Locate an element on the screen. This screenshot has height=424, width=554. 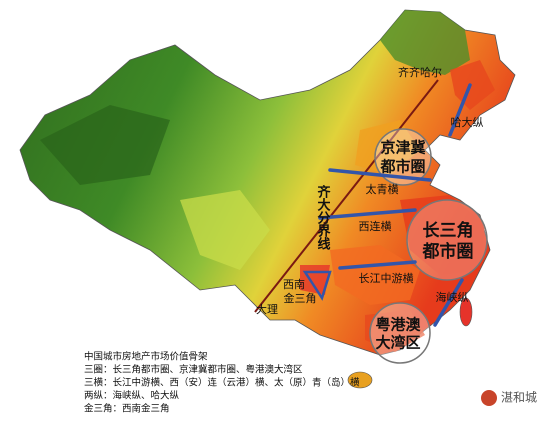
map-label: 大湾区 is located at coordinates (397, 343).